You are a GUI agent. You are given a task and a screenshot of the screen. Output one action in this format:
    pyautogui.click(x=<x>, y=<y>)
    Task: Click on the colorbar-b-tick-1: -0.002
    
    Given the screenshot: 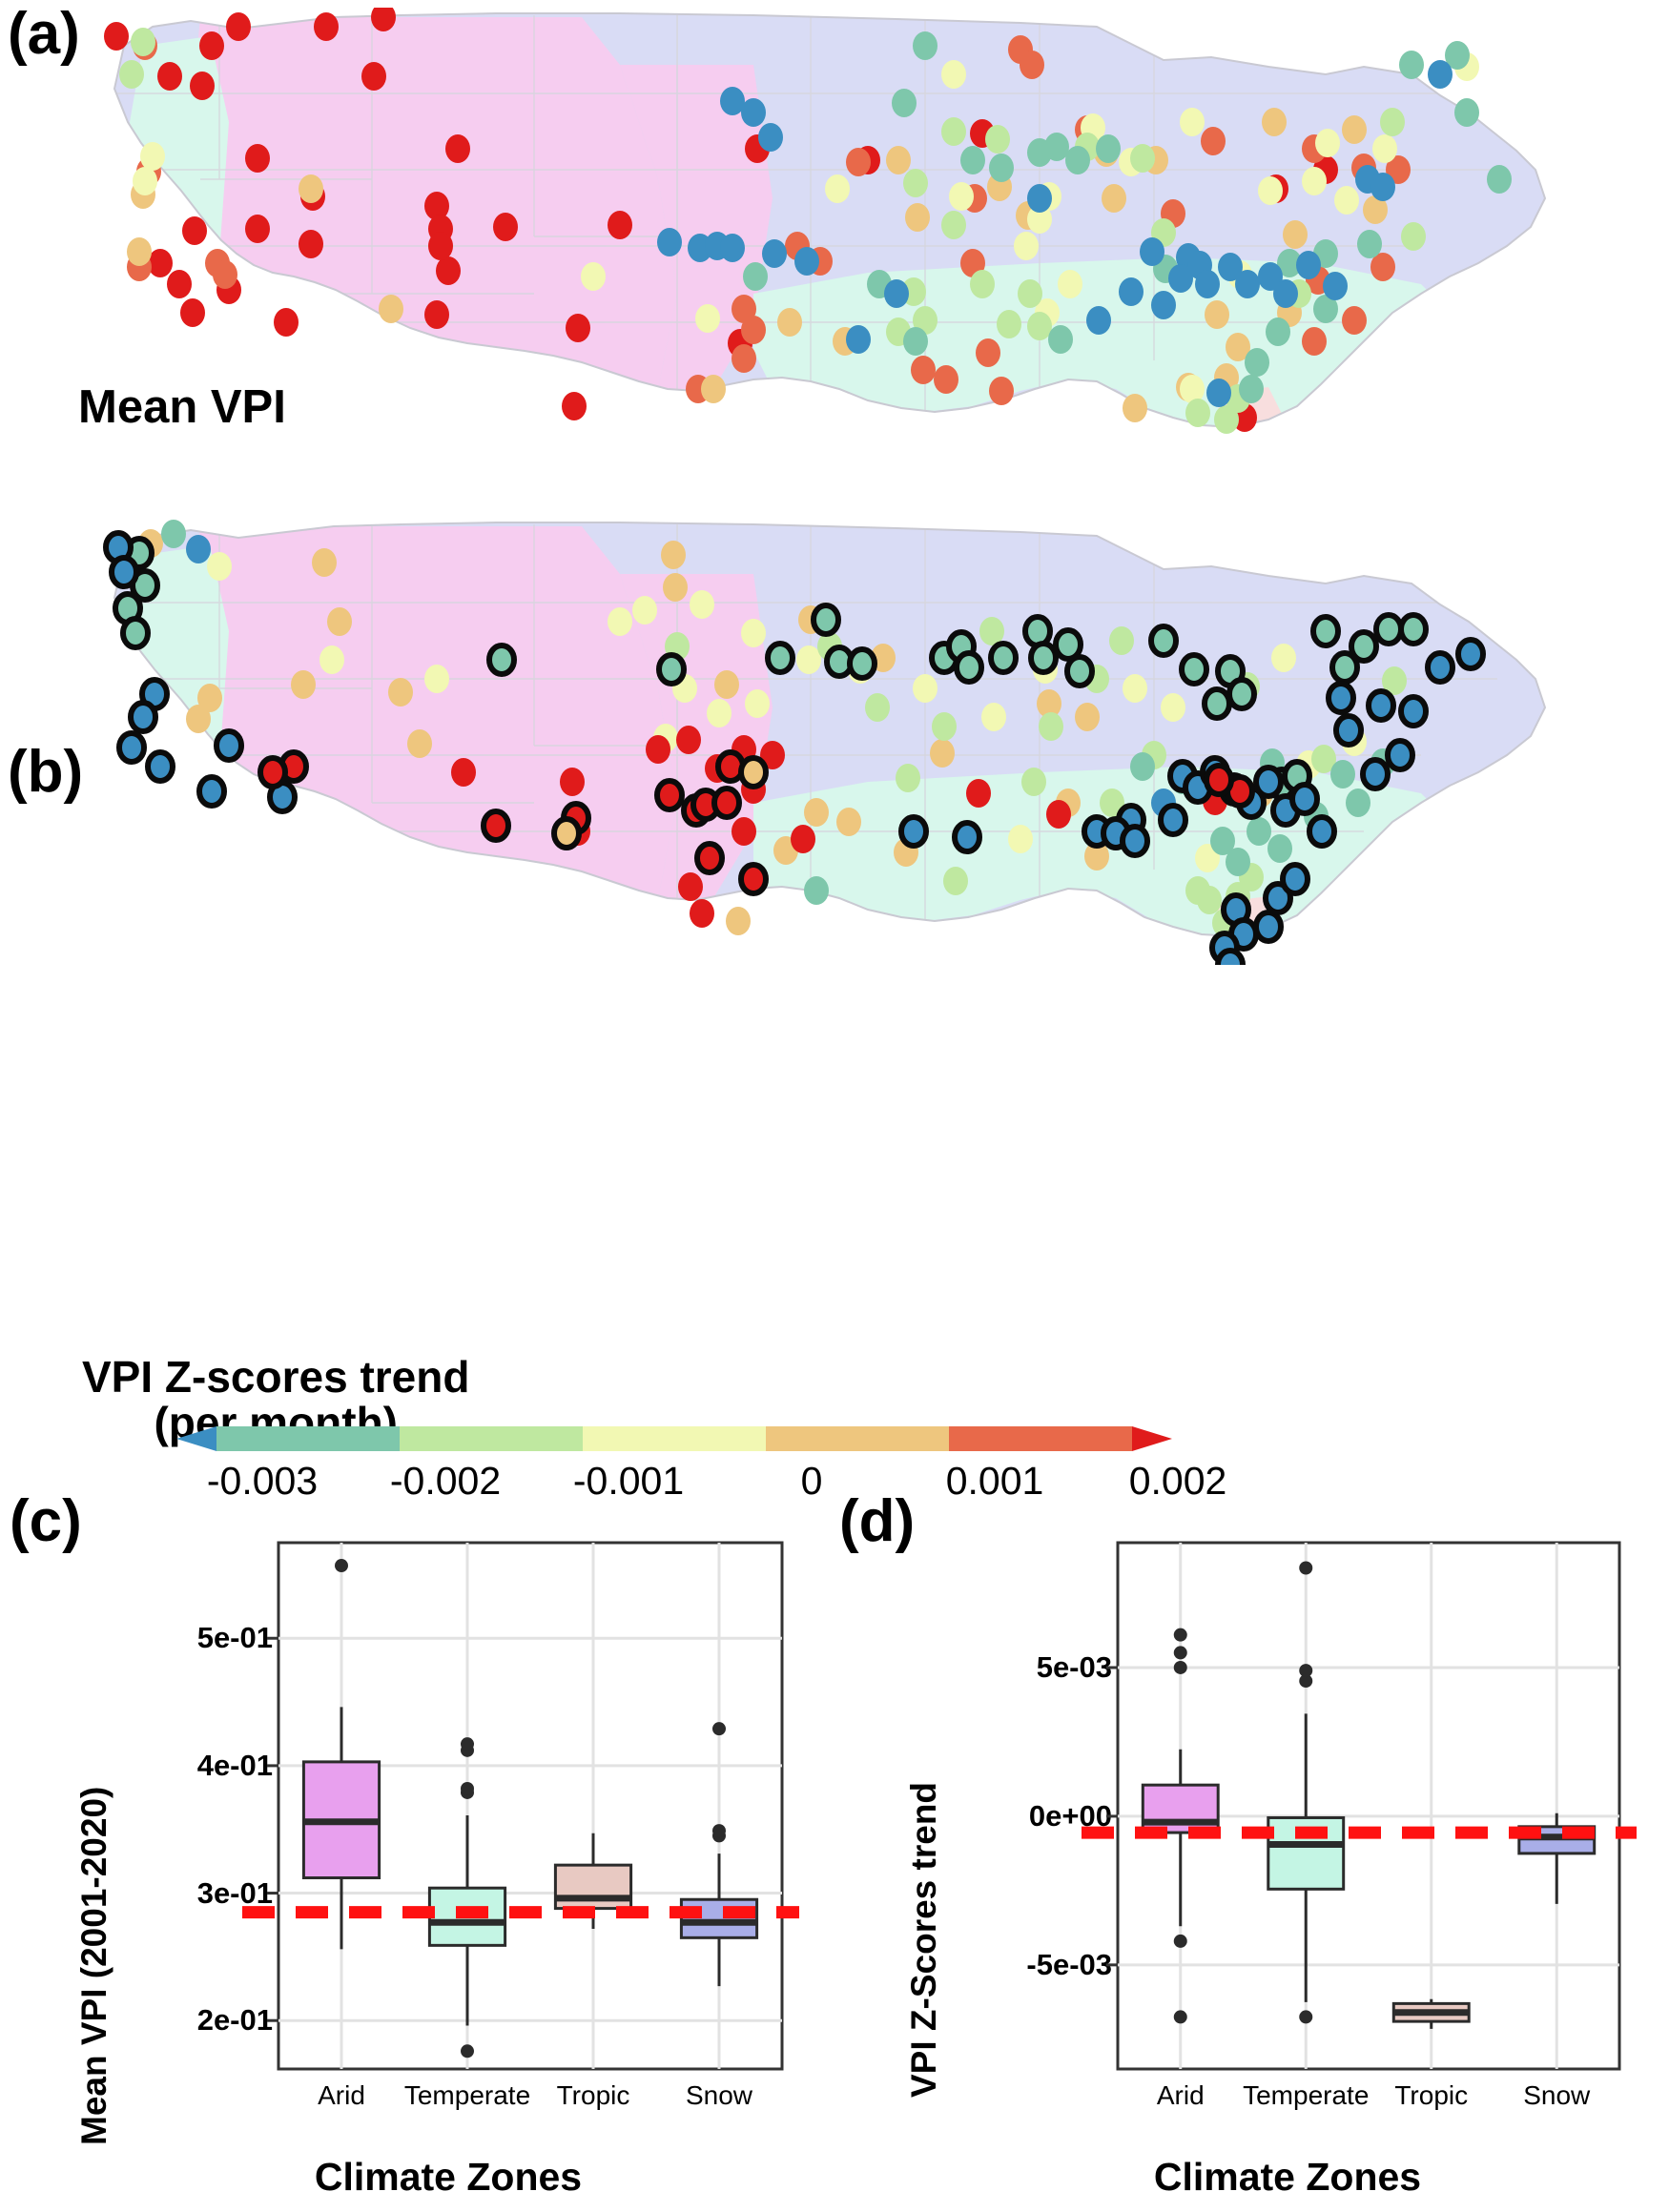 What is the action you would take?
    pyautogui.click(x=445, y=1481)
    